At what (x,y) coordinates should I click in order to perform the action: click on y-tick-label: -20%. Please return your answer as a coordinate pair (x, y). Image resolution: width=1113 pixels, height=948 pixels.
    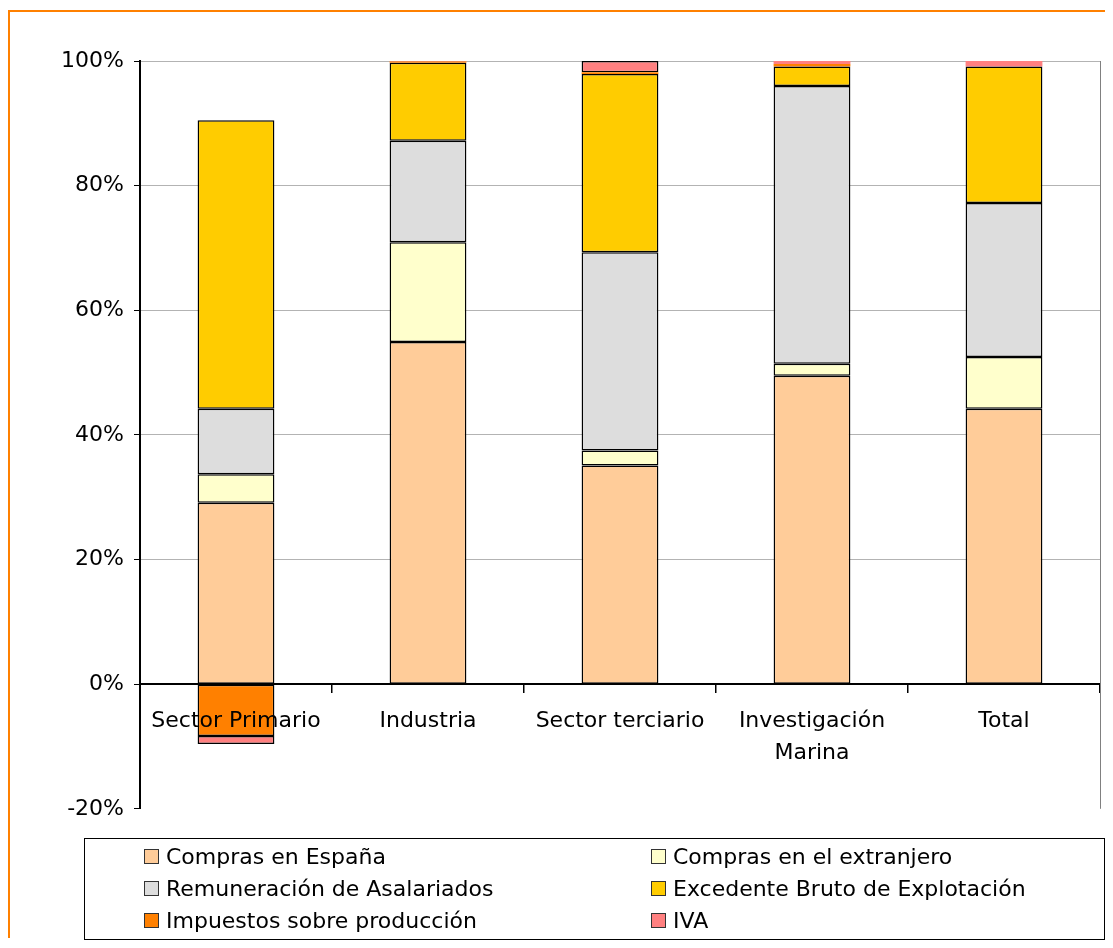
    Looking at the image, I should click on (95, 807).